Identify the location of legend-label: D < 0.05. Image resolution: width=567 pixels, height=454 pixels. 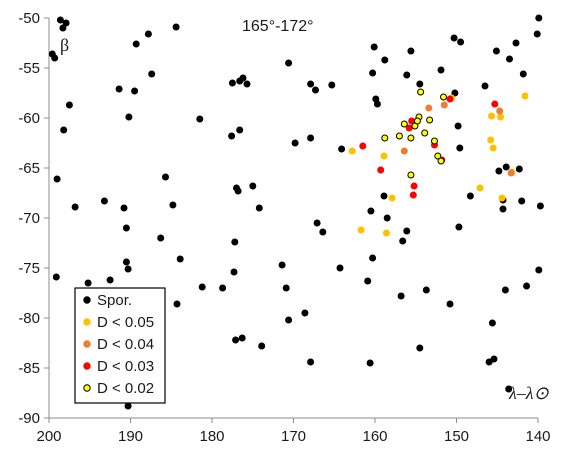
(125, 322).